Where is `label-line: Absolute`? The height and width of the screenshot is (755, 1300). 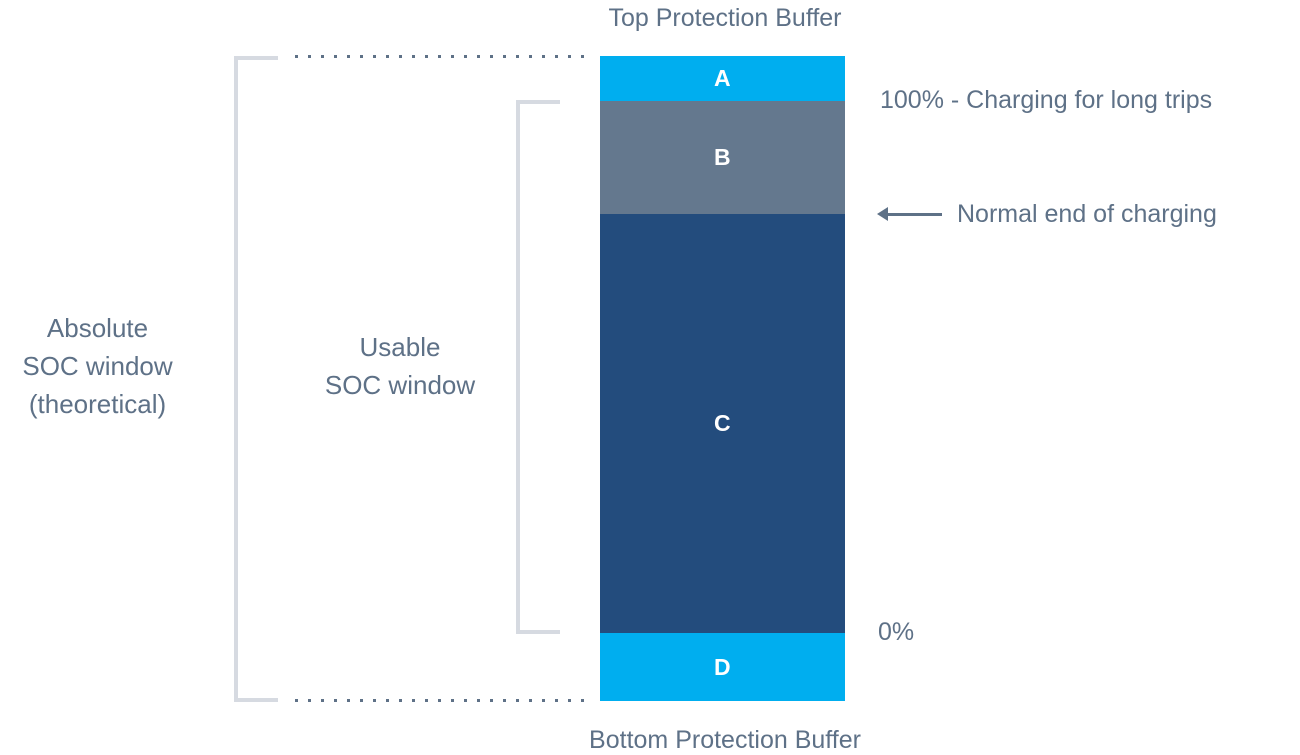
label-line: Absolute is located at coordinates (97, 328).